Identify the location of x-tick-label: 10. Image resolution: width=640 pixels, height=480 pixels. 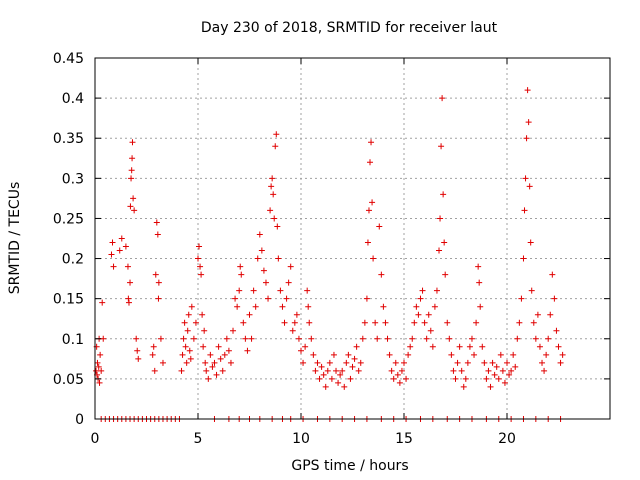
(301, 439).